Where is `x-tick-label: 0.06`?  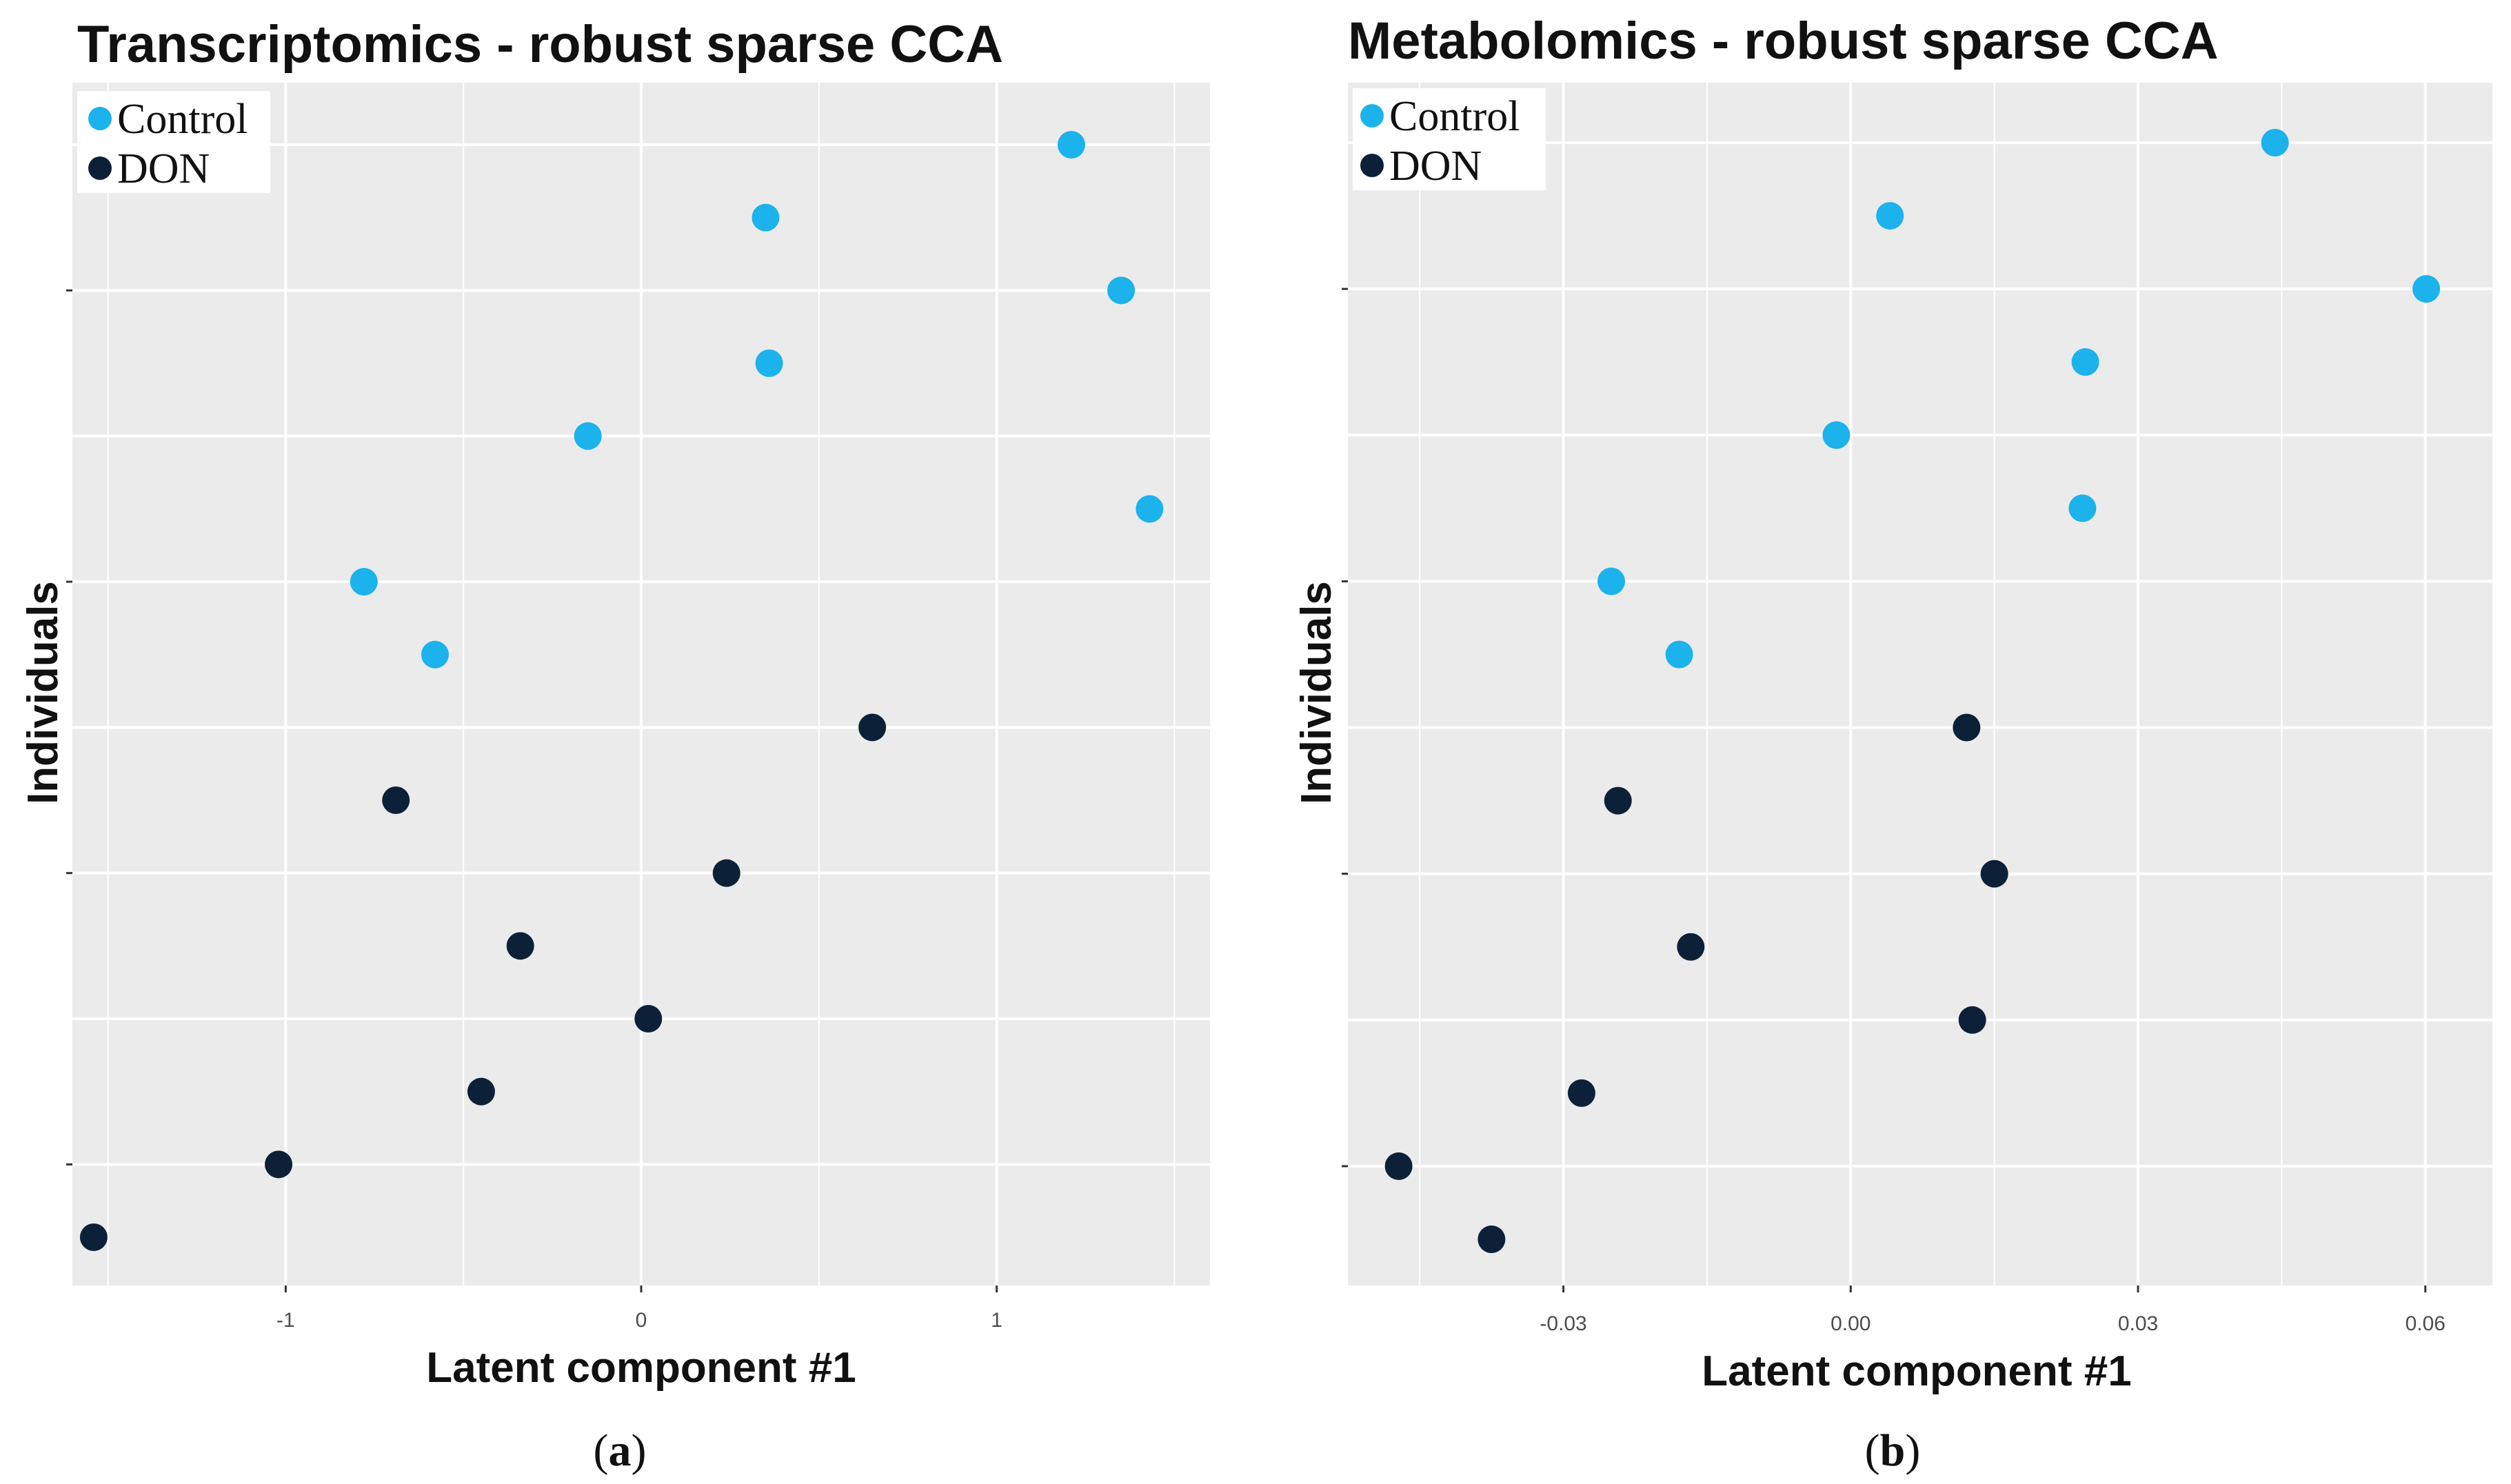
x-tick-label: 0.06 is located at coordinates (2426, 1323).